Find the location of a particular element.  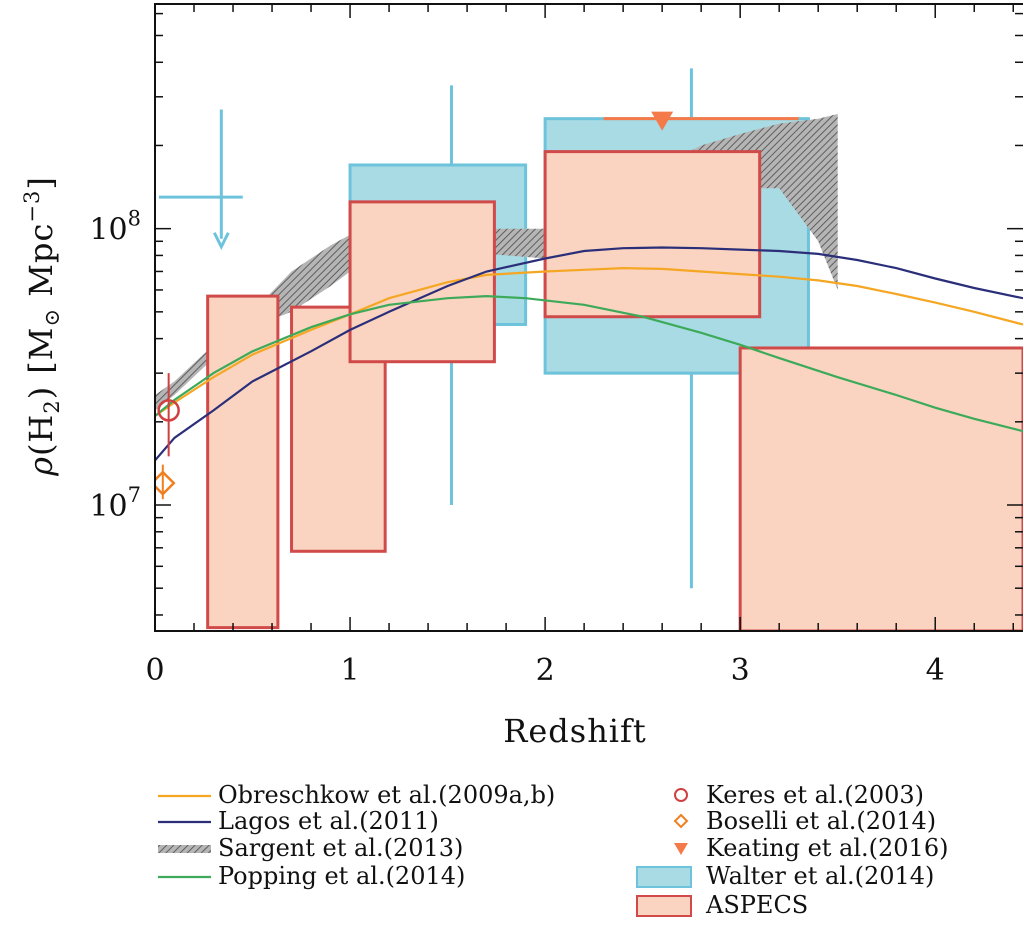

walter-limit-arrow is located at coordinates (221, 241).